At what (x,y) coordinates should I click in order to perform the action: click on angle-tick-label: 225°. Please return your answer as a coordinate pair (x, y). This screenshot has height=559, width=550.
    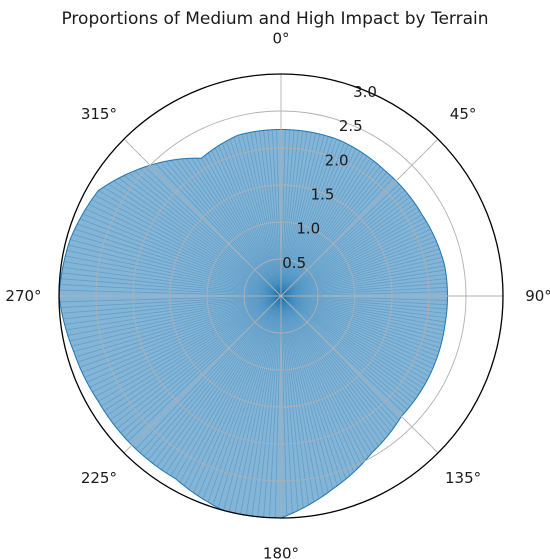
    Looking at the image, I should click on (99, 478).